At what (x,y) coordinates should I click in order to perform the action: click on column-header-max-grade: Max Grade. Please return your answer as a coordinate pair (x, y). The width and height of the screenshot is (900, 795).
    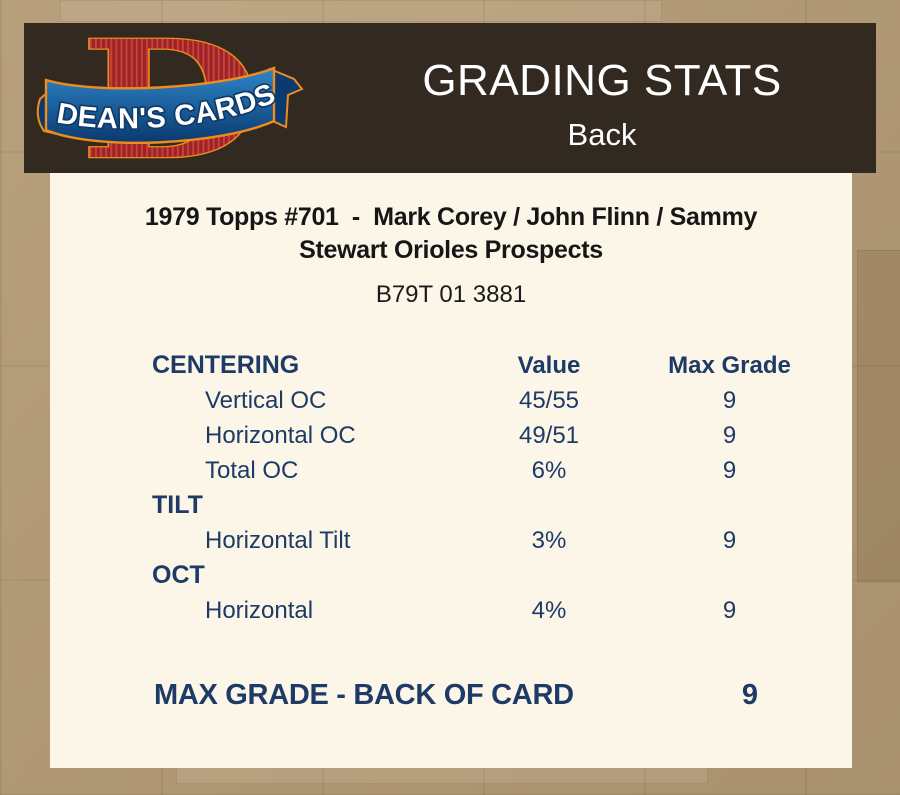
    Looking at the image, I should click on (729, 365).